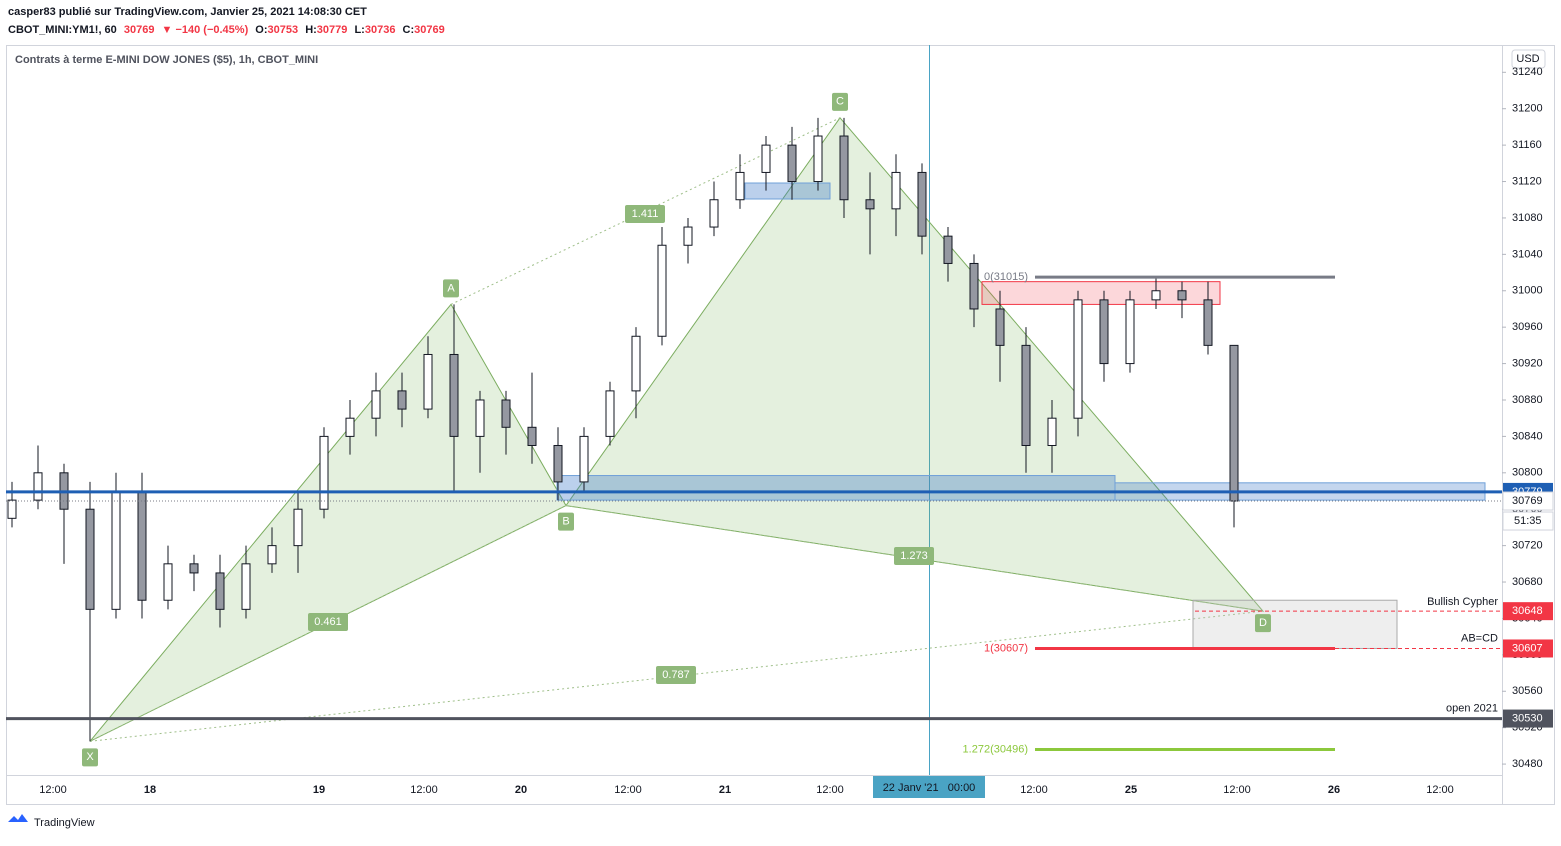 This screenshot has height=846, width=1561. Describe the element at coordinates (1527, 218) in the screenshot. I see `y-tick-label: 31080` at that location.